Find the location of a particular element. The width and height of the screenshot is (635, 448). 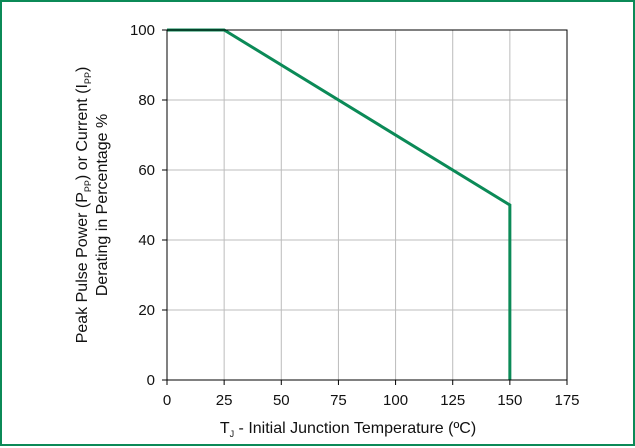

y-tick-label: 0 is located at coordinates (151, 380).